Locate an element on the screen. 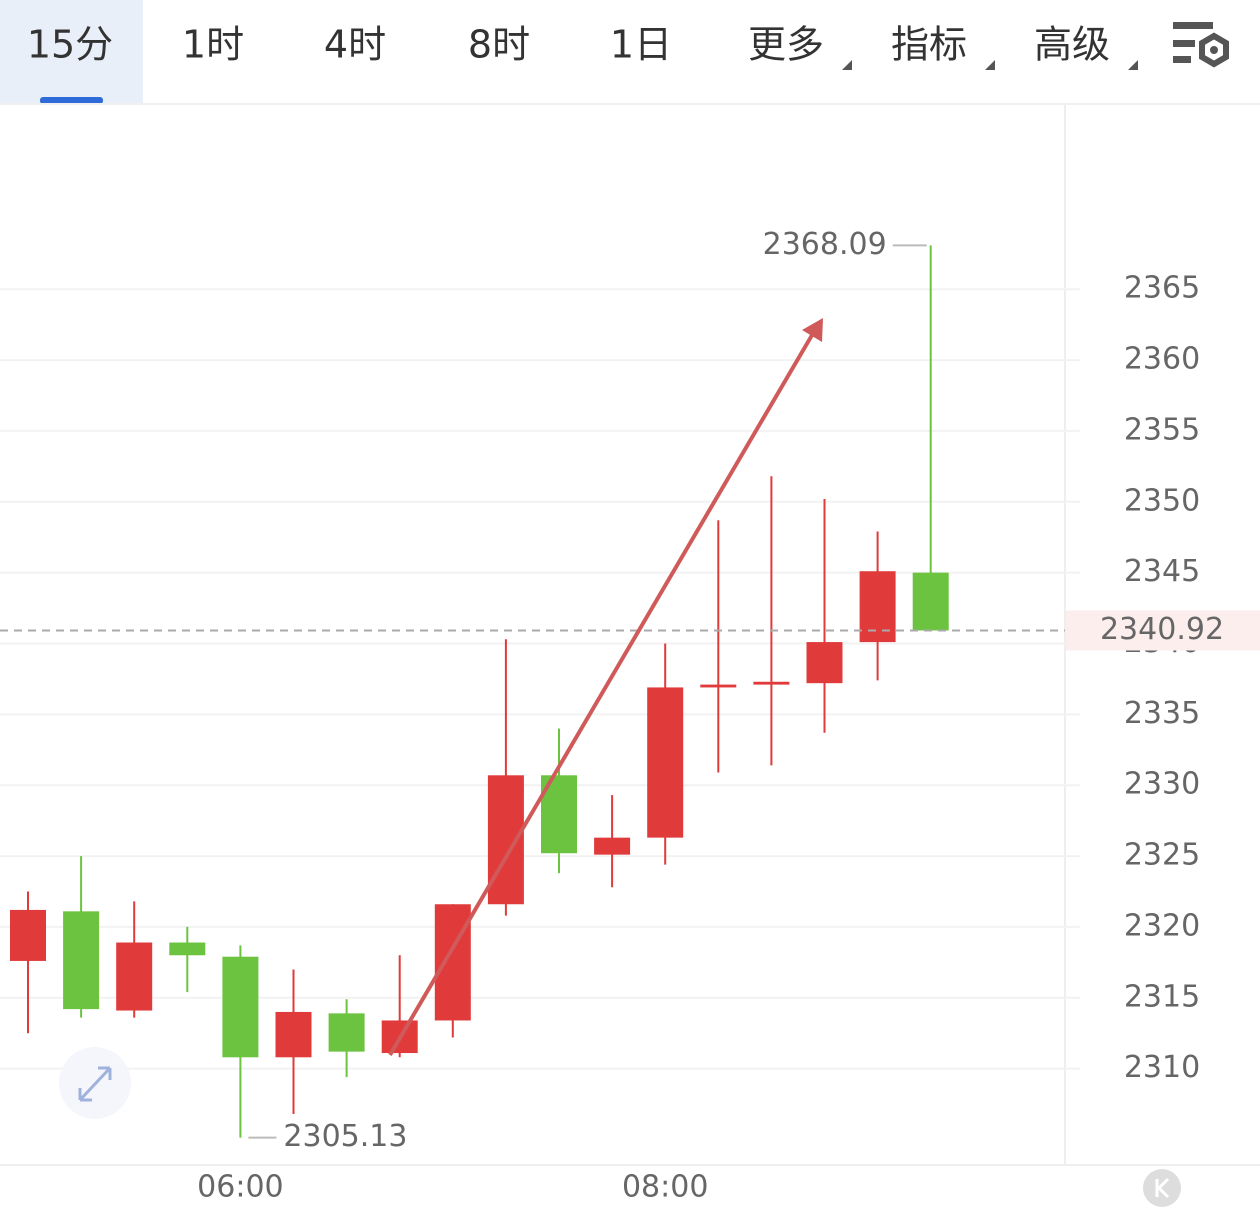  tab: 1时 is located at coordinates (213, 45).